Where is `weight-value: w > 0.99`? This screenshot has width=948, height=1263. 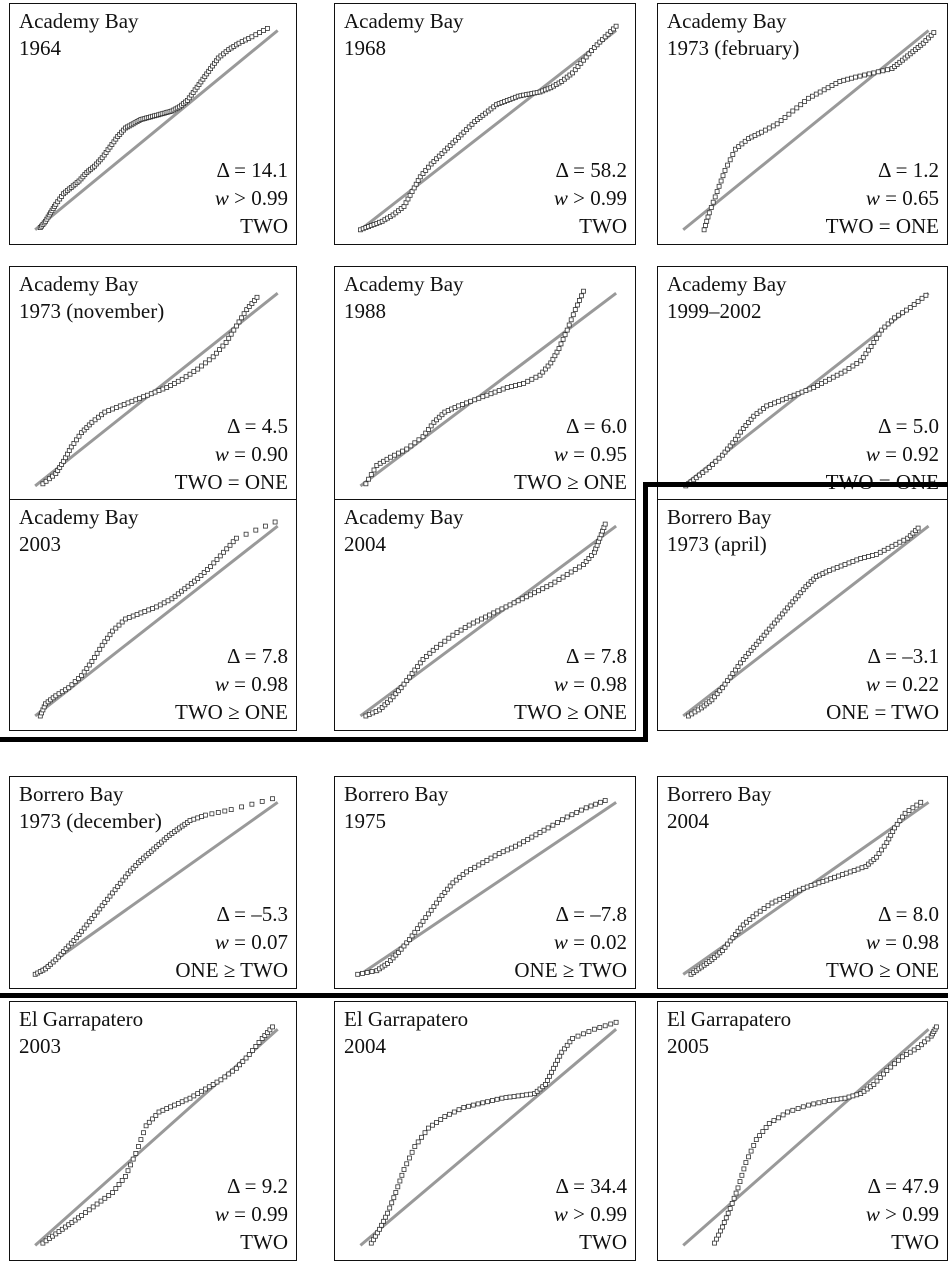 weight-value: w > 0.99 is located at coordinates (590, 198).